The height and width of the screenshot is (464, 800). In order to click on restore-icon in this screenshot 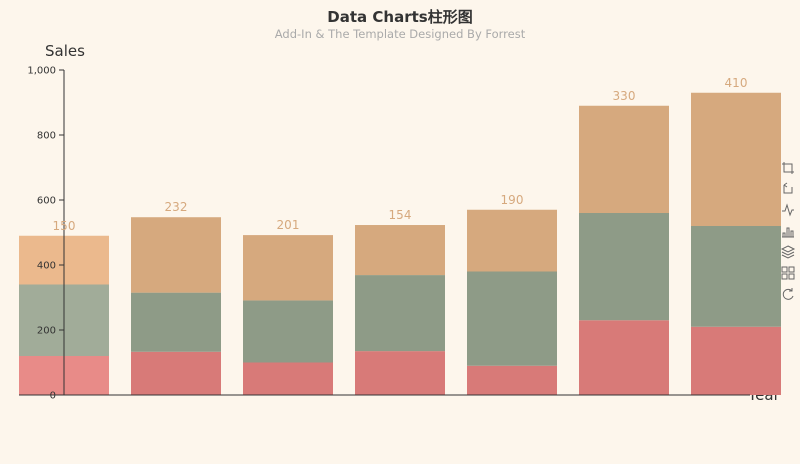, I will do `click(788, 294)`.